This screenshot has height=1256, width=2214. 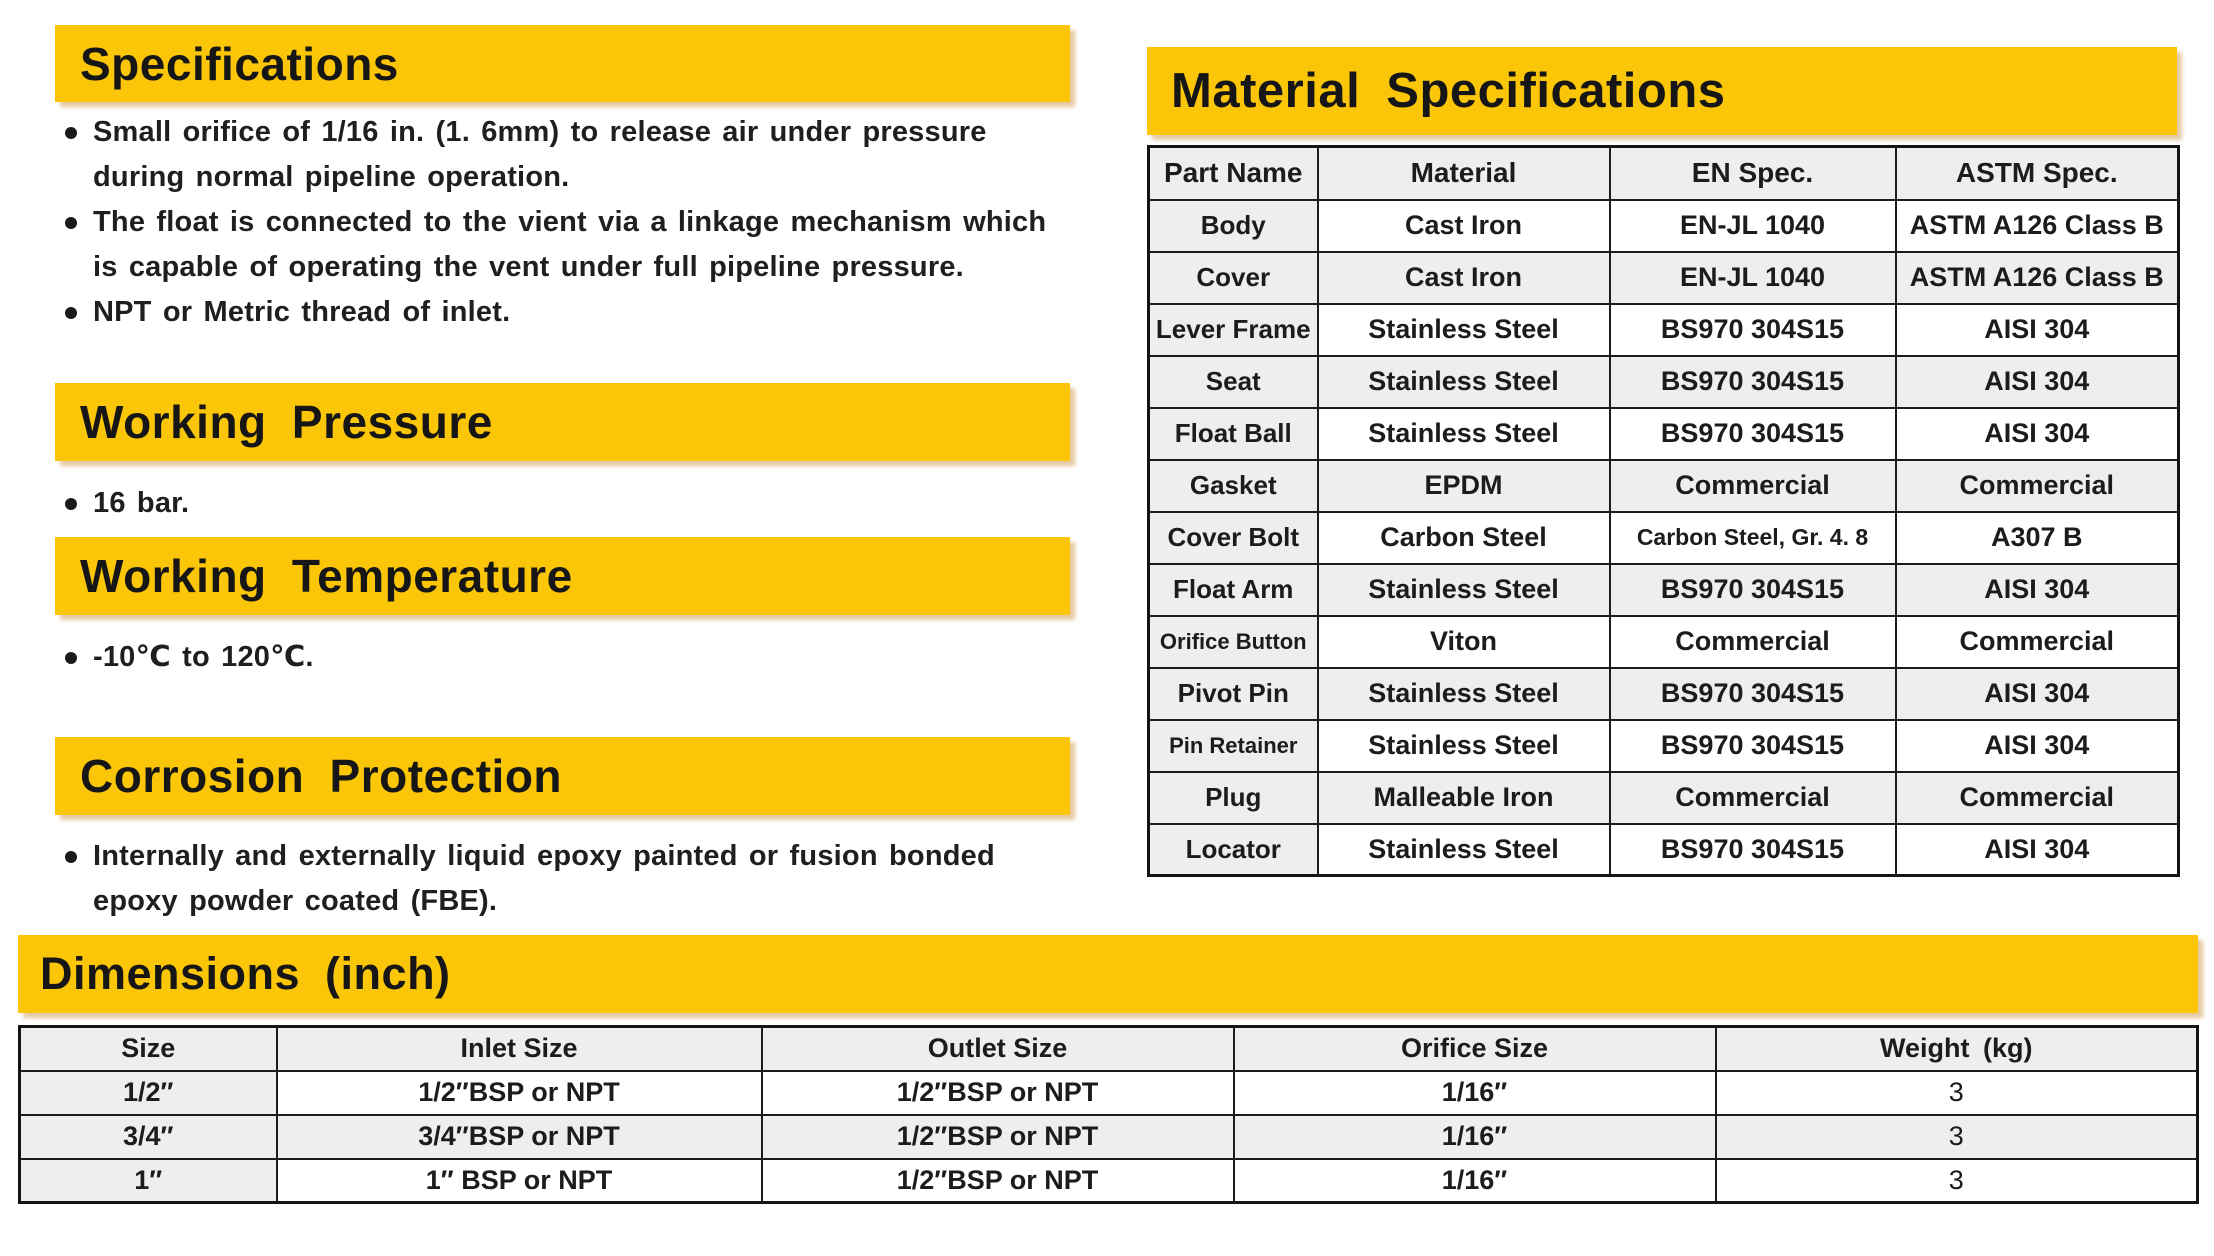 I want to click on table-row: Orifice Button Viton Commercial Commercial, so click(x=1663, y=641).